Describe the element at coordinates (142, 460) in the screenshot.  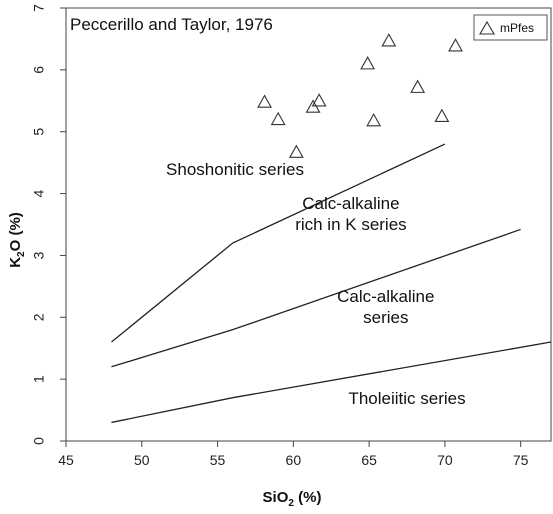
I see `x-tick-label: 50` at that location.